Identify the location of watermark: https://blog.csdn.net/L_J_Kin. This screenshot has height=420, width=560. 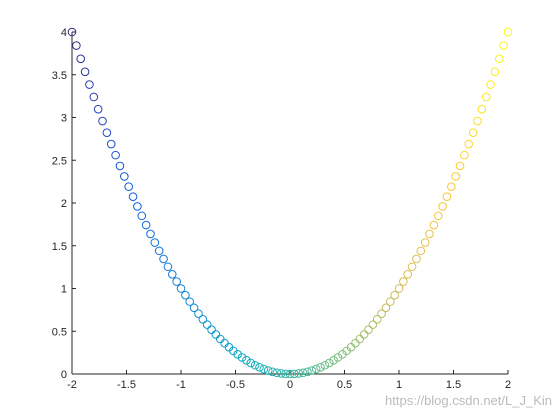
(468, 400).